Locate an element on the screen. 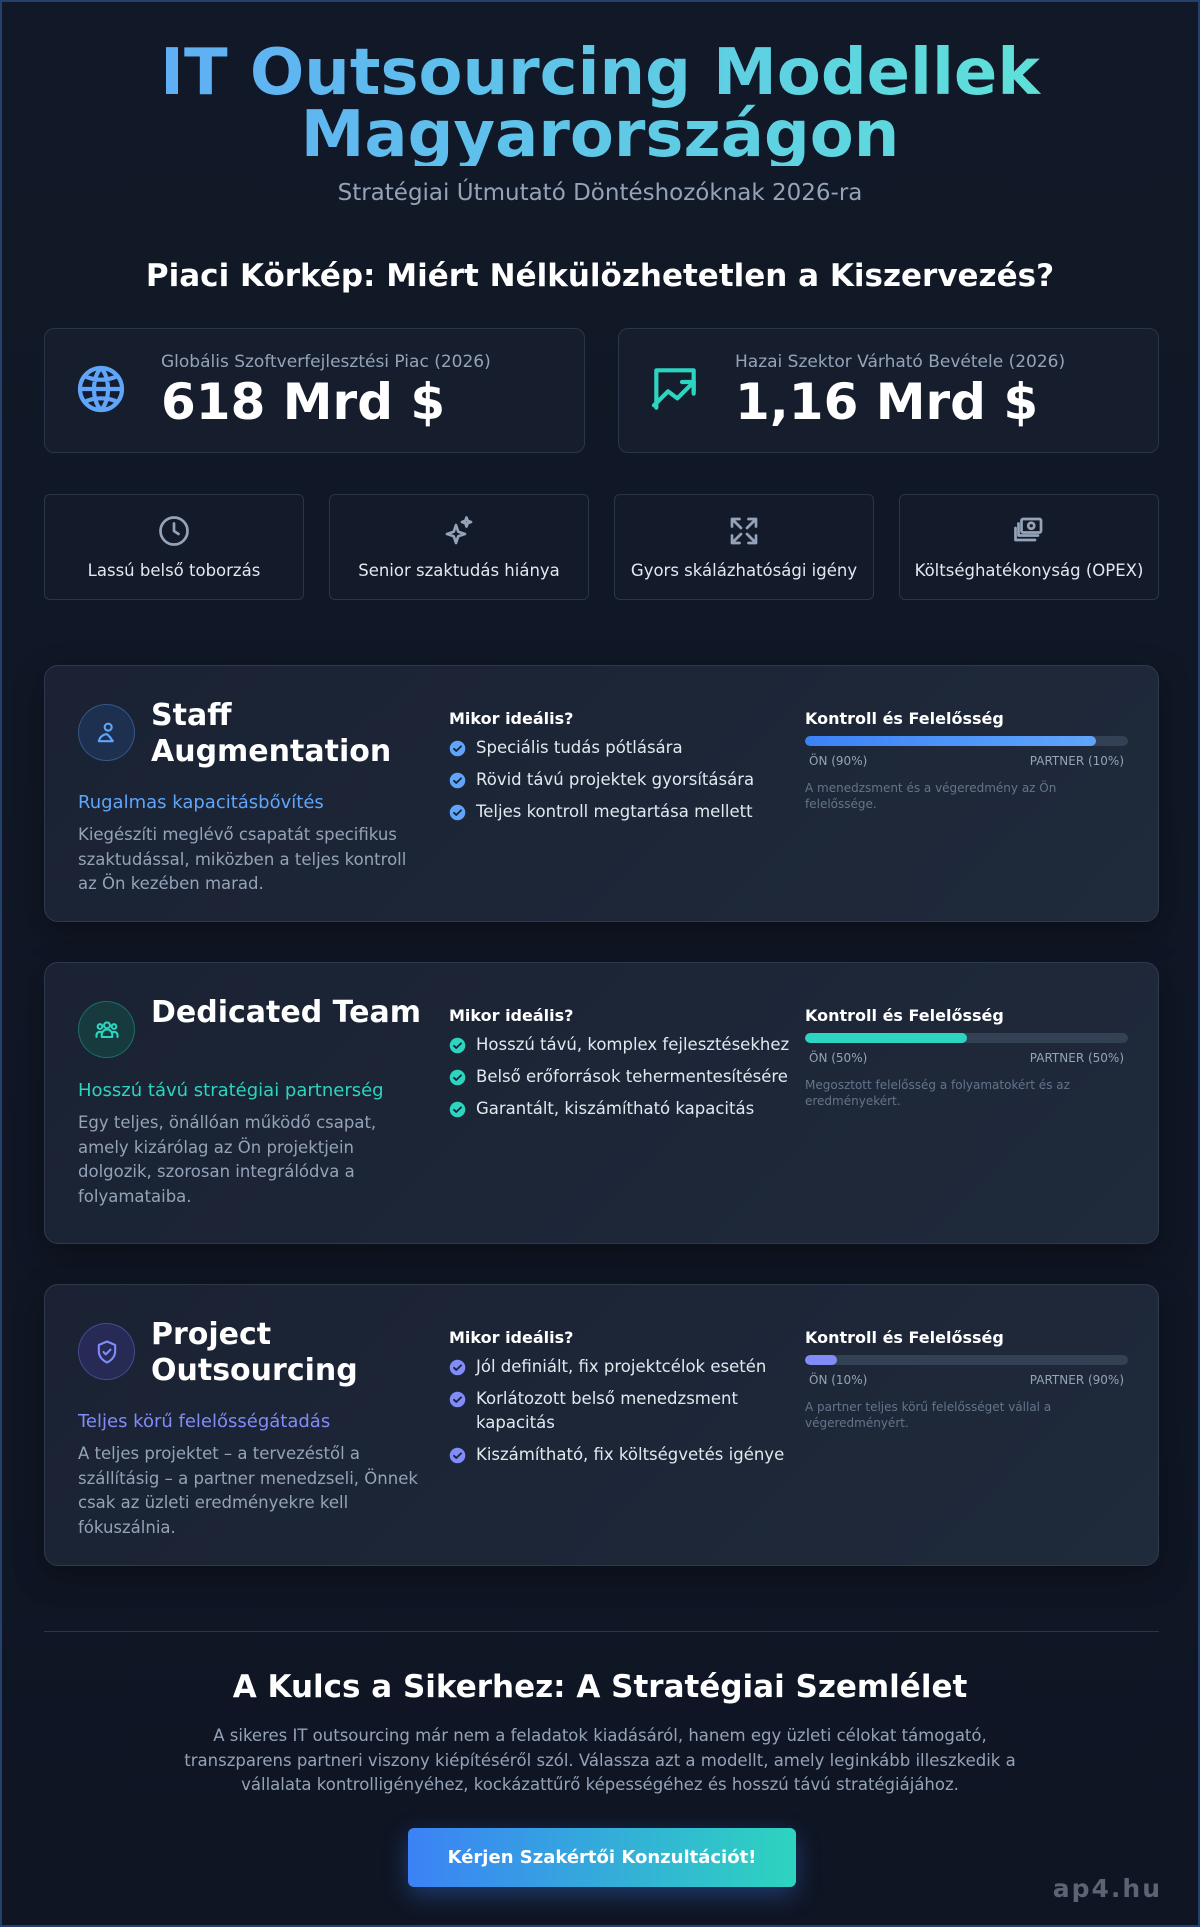  control-labels: ÖN (90%) PARTNER (10%) is located at coordinates (966, 761).